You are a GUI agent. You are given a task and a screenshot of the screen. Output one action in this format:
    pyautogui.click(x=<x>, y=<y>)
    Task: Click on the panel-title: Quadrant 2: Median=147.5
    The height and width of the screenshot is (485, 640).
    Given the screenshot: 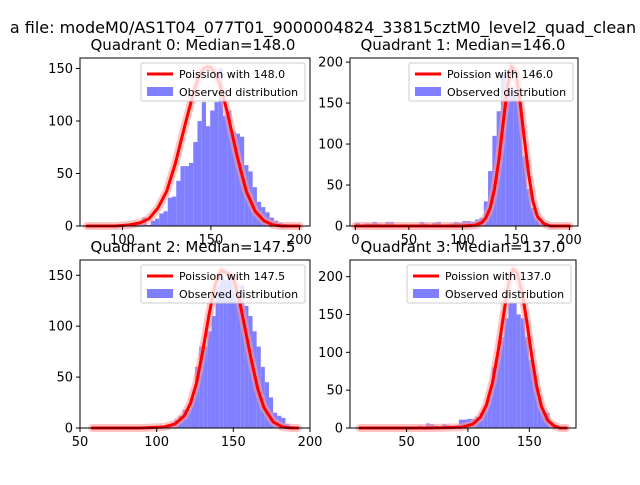 What is the action you would take?
    pyautogui.click(x=193, y=247)
    